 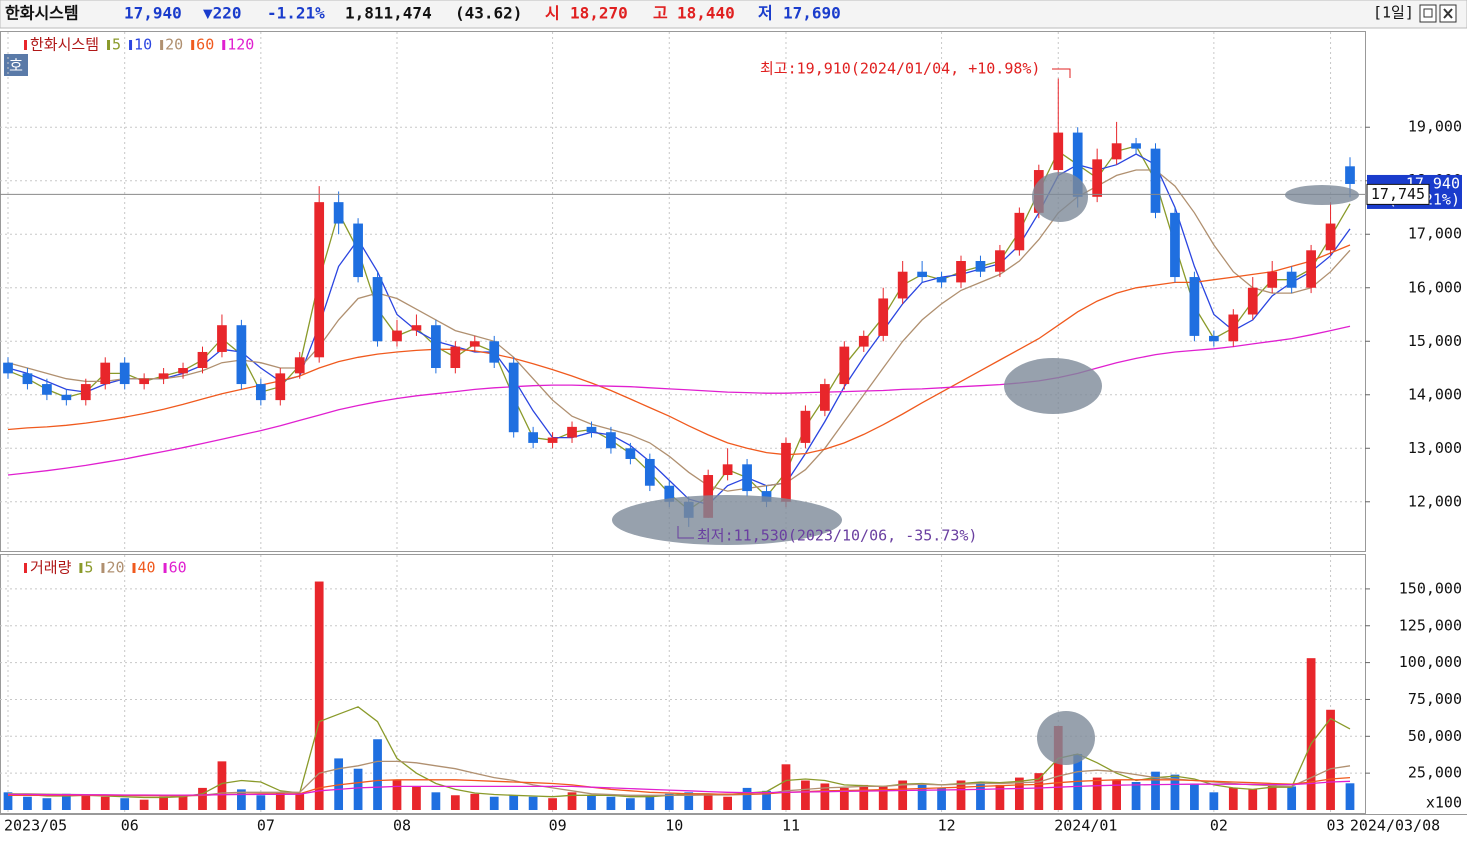 What do you see at coordinates (1435, 341) in the screenshot?
I see `y-tick-label: 15,000` at bounding box center [1435, 341].